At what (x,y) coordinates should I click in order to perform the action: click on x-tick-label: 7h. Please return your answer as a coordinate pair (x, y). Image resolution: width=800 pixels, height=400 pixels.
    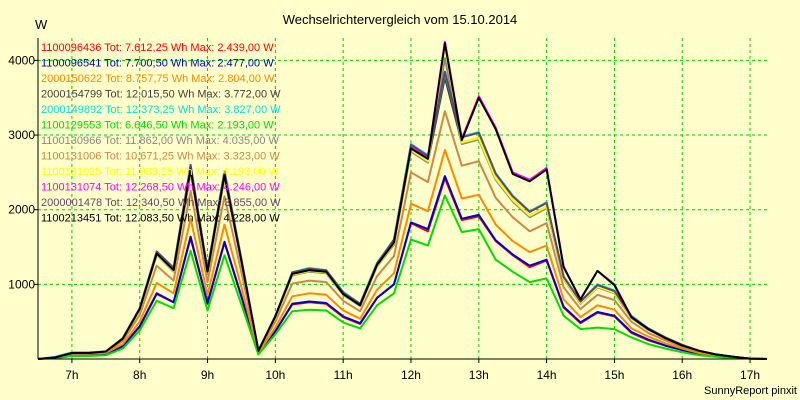
    Looking at the image, I should click on (71, 375).